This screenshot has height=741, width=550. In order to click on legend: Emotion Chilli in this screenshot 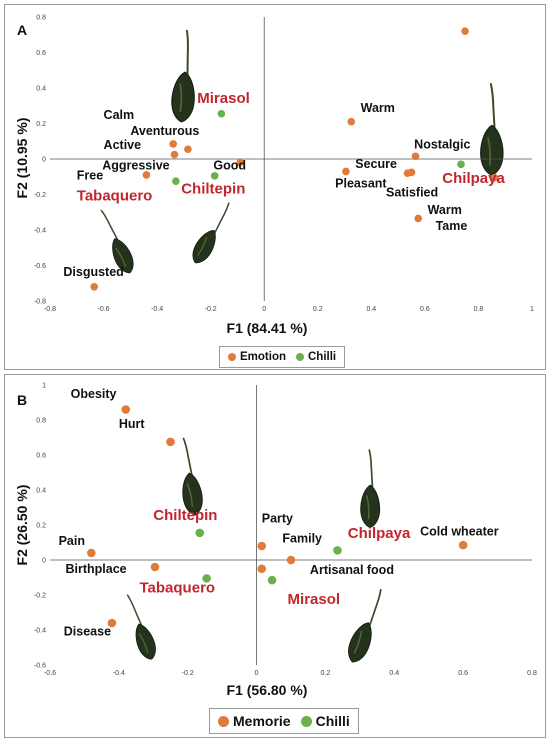, I will do `click(282, 357)`.